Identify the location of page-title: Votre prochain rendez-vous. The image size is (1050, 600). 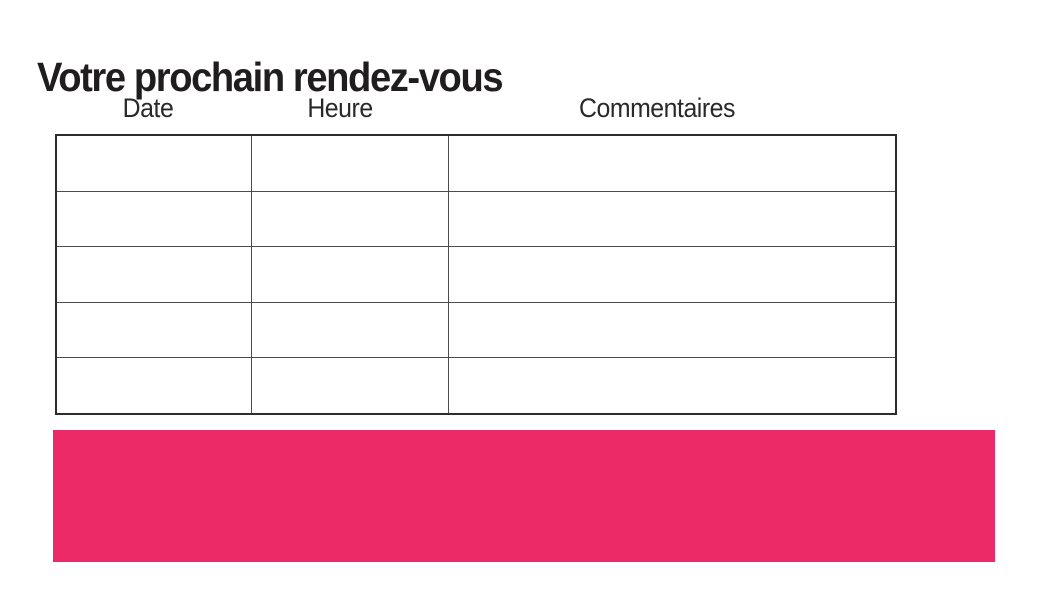
(270, 77).